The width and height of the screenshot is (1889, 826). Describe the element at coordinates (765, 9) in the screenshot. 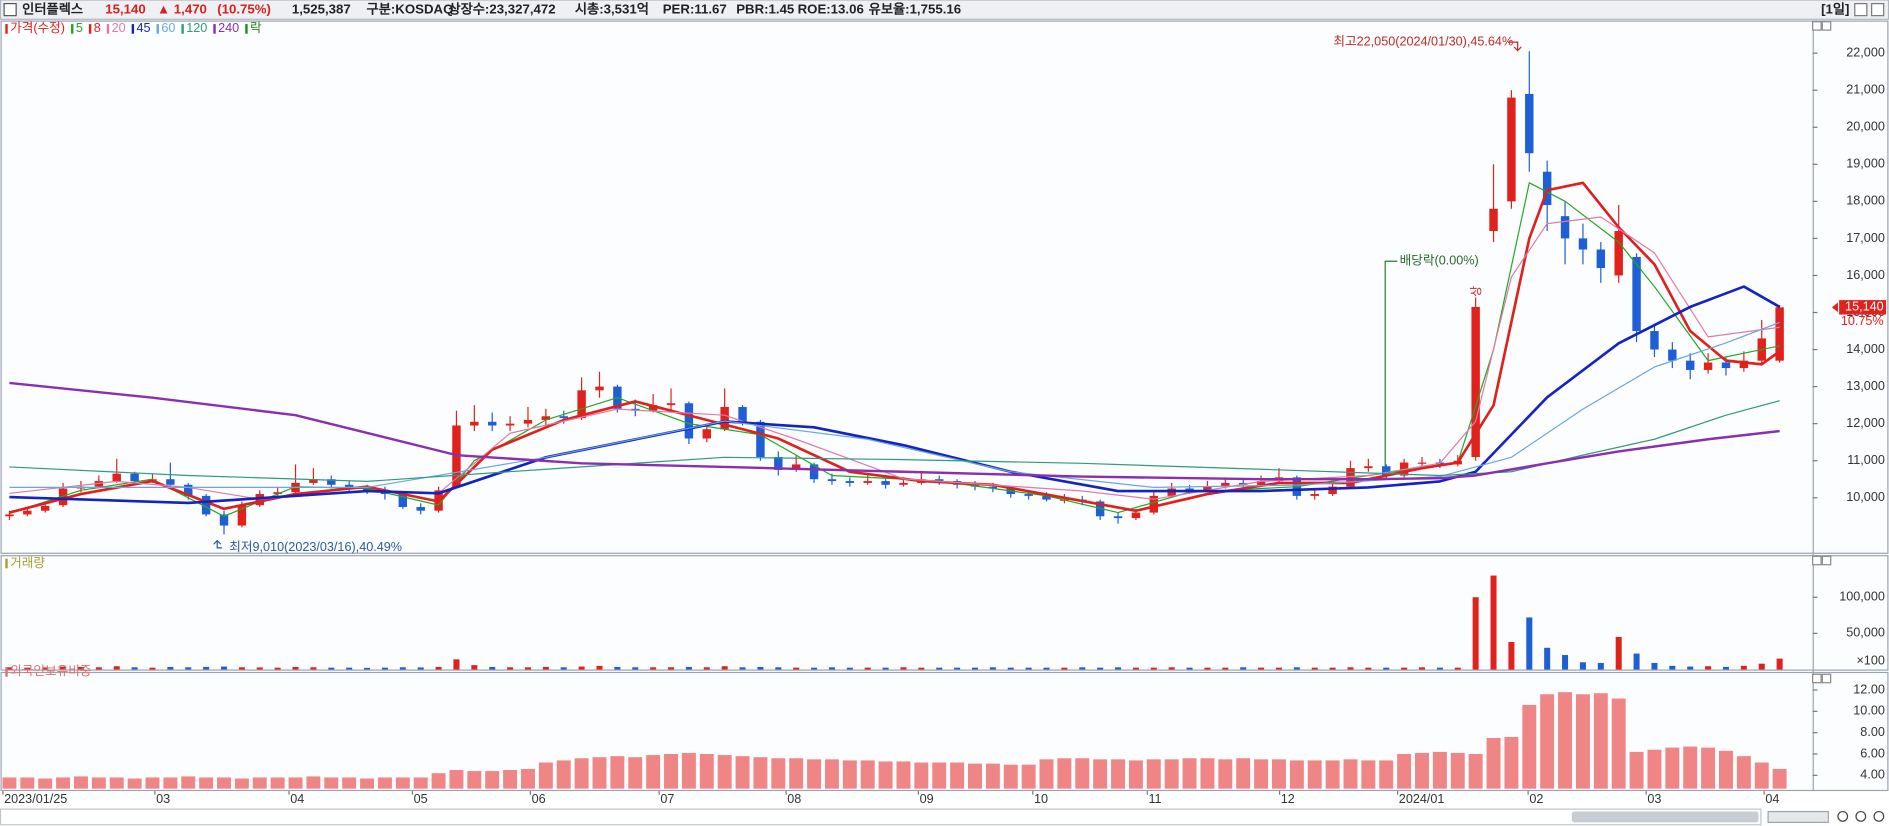

I see `pbr: PBR:1.45` at that location.